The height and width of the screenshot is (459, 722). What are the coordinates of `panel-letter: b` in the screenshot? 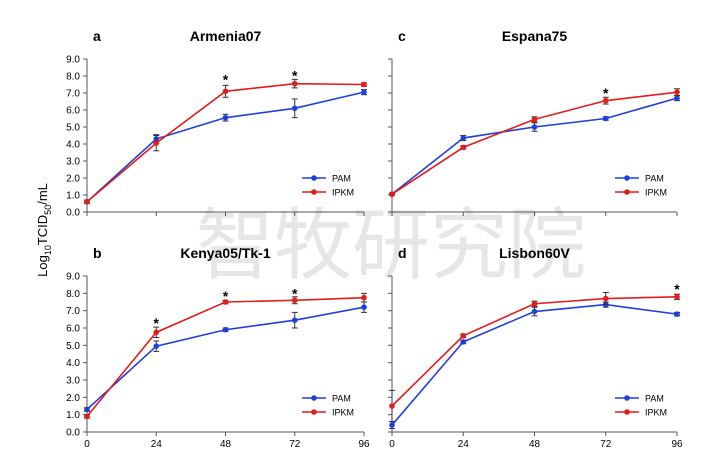 It's located at (97, 253).